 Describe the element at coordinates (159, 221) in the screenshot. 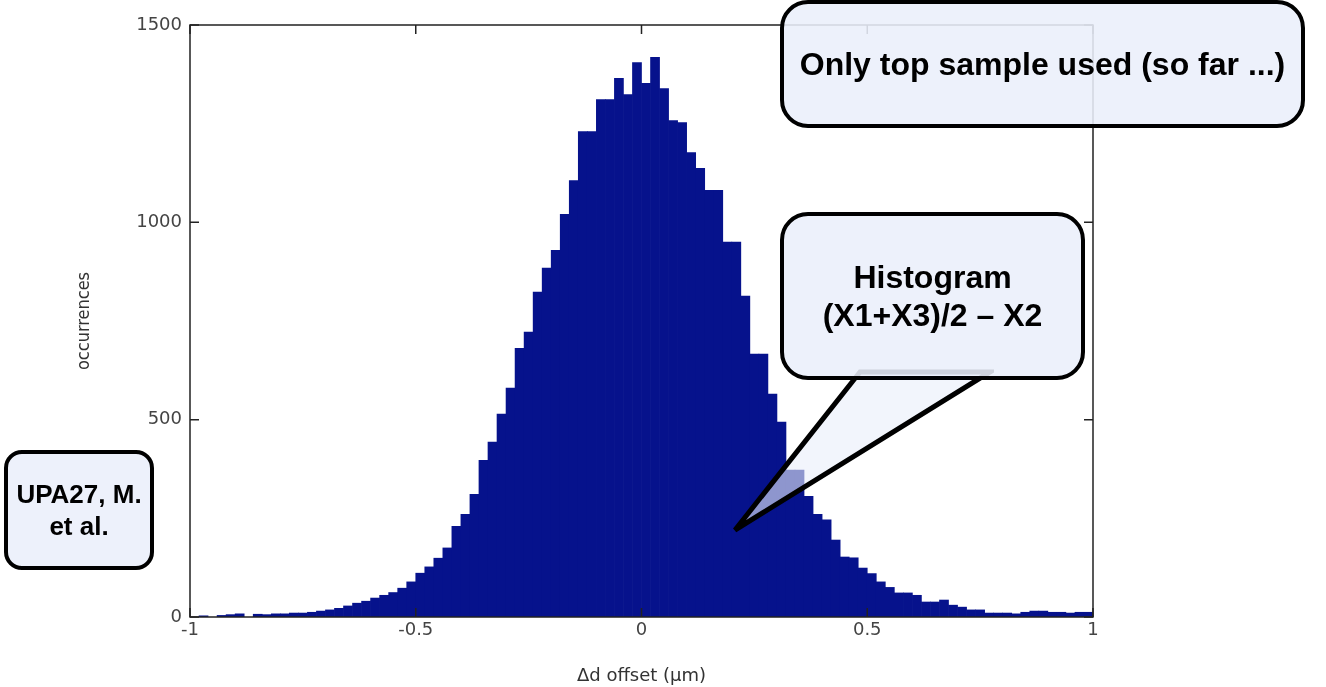

I see `y-tick-label: 1000` at that location.